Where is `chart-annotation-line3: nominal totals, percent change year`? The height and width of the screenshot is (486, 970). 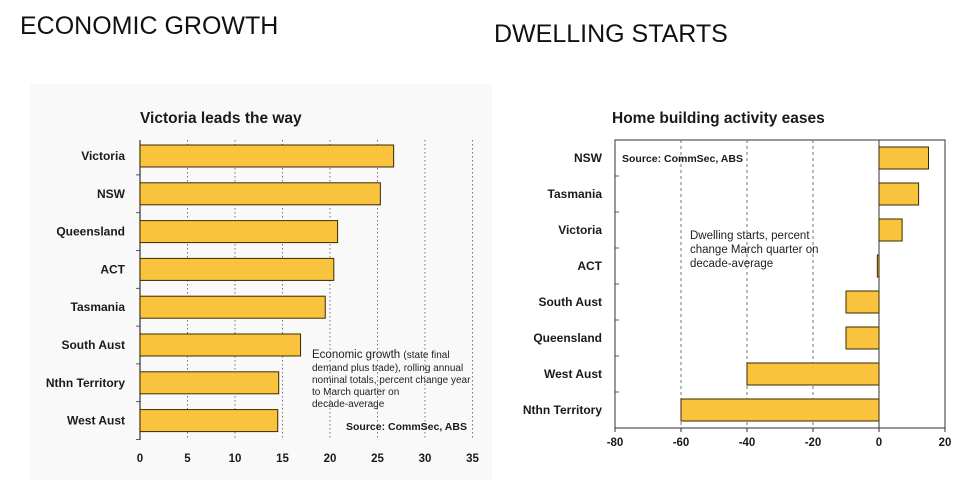
chart-annotation-line3: nominal totals, percent change year is located at coordinates (391, 380).